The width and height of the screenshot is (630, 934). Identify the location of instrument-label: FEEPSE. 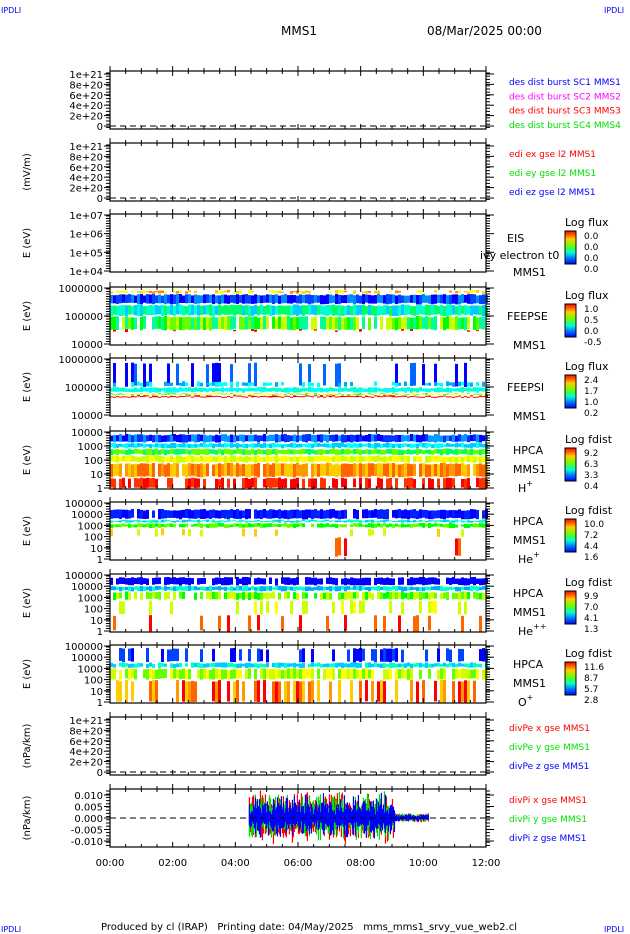
(527, 316).